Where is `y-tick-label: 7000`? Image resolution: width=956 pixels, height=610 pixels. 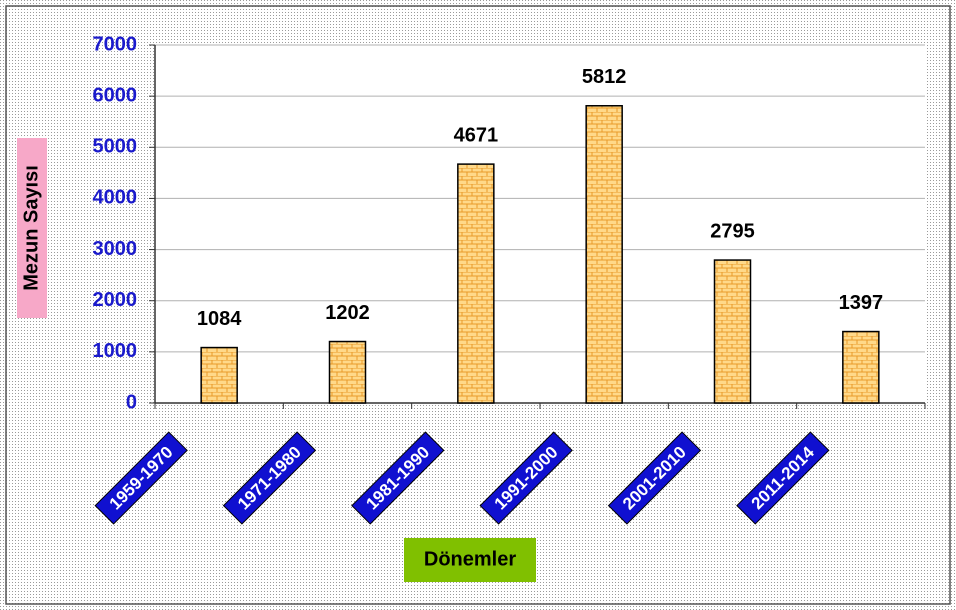
y-tick-label: 7000 is located at coordinates (115, 44).